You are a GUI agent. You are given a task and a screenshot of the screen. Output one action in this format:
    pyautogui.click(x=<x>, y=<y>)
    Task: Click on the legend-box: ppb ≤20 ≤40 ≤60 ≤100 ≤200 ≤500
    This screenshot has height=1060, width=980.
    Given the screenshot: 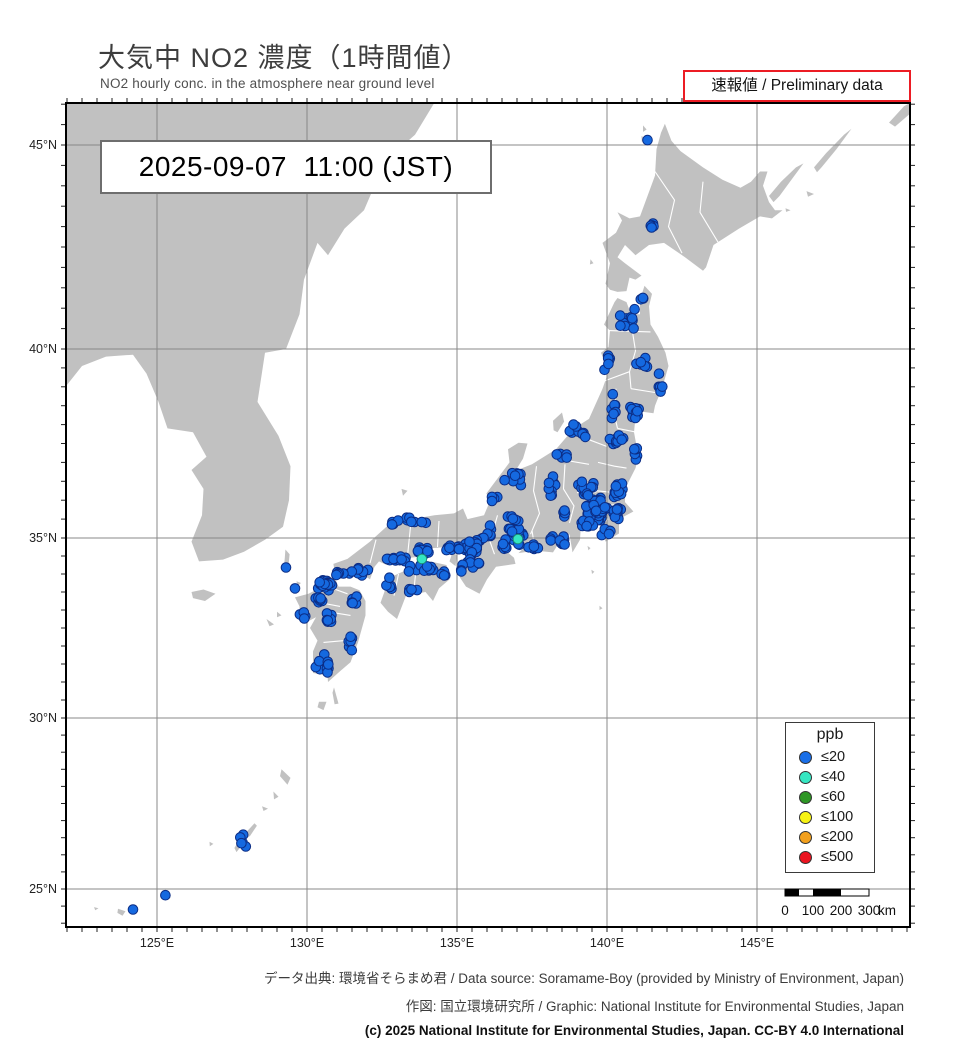 What is the action you would take?
    pyautogui.click(x=830, y=797)
    